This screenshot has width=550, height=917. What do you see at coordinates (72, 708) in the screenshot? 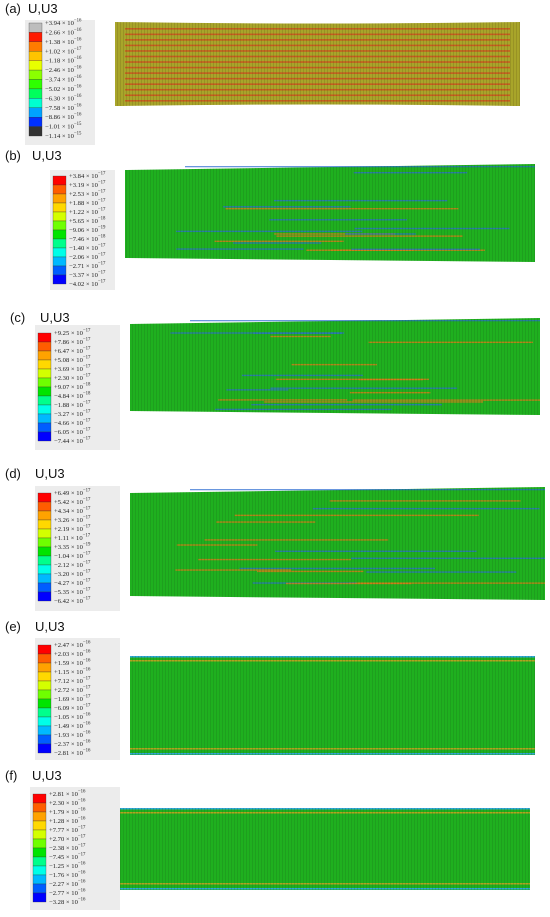
I see `legend-label: −6.09 × 10⁻¹⁷` at bounding box center [72, 708].